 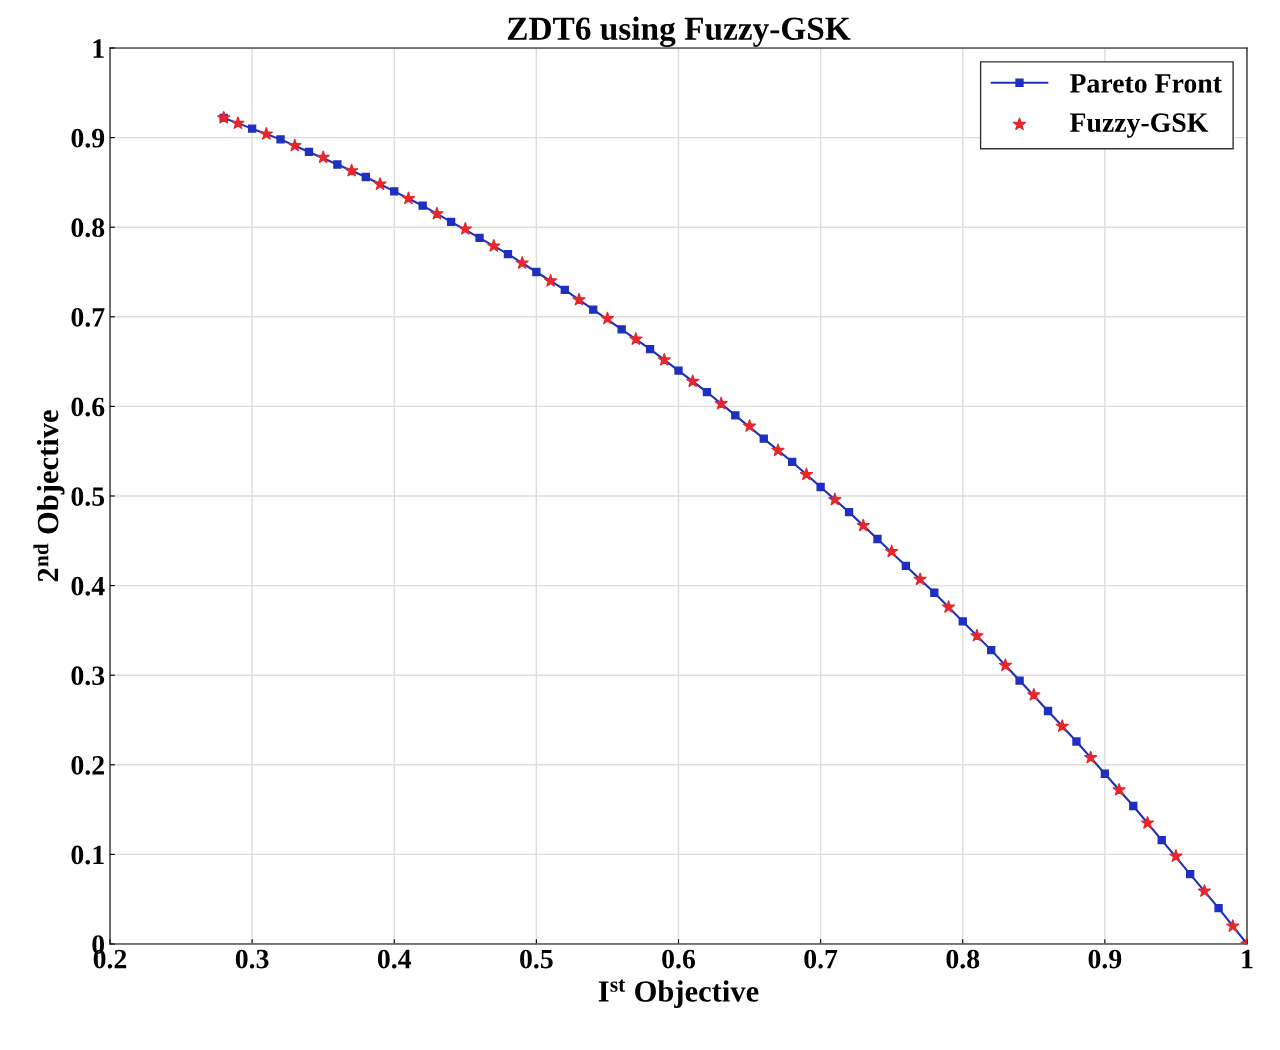 What do you see at coordinates (87, 855) in the screenshot?
I see `y-tick-label: 0.1` at bounding box center [87, 855].